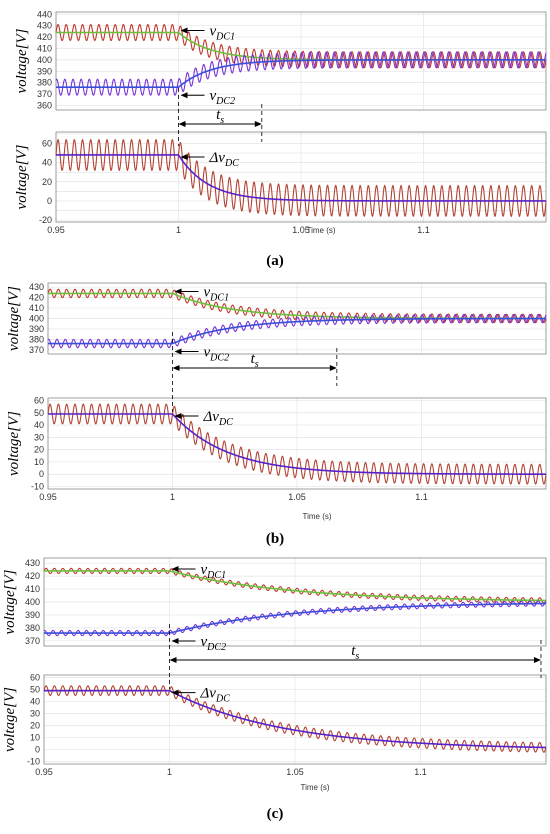 The height and width of the screenshot is (834, 550). What do you see at coordinates (44, 37) in the screenshot?
I see `upper-ytick-a-6: 420` at bounding box center [44, 37].